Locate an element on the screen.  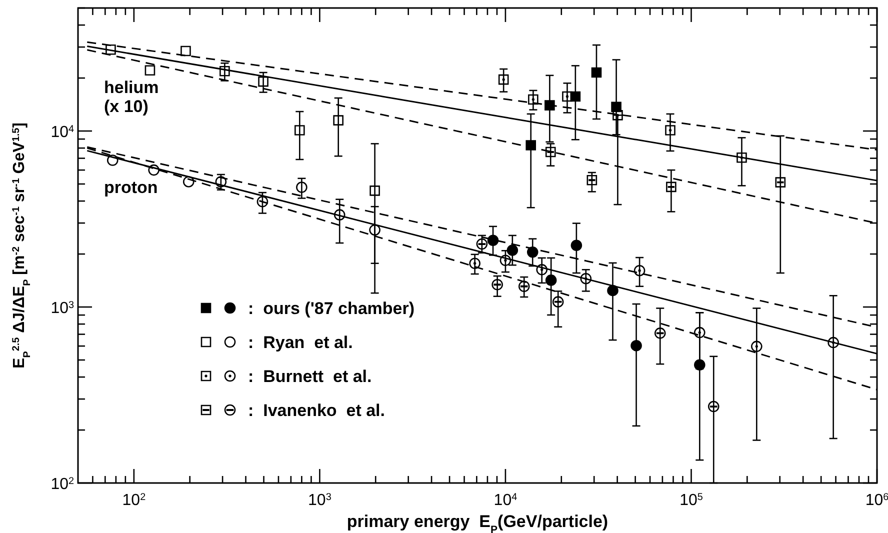
legend-label: : ours ('87 chamber) is located at coordinates (331, 308).